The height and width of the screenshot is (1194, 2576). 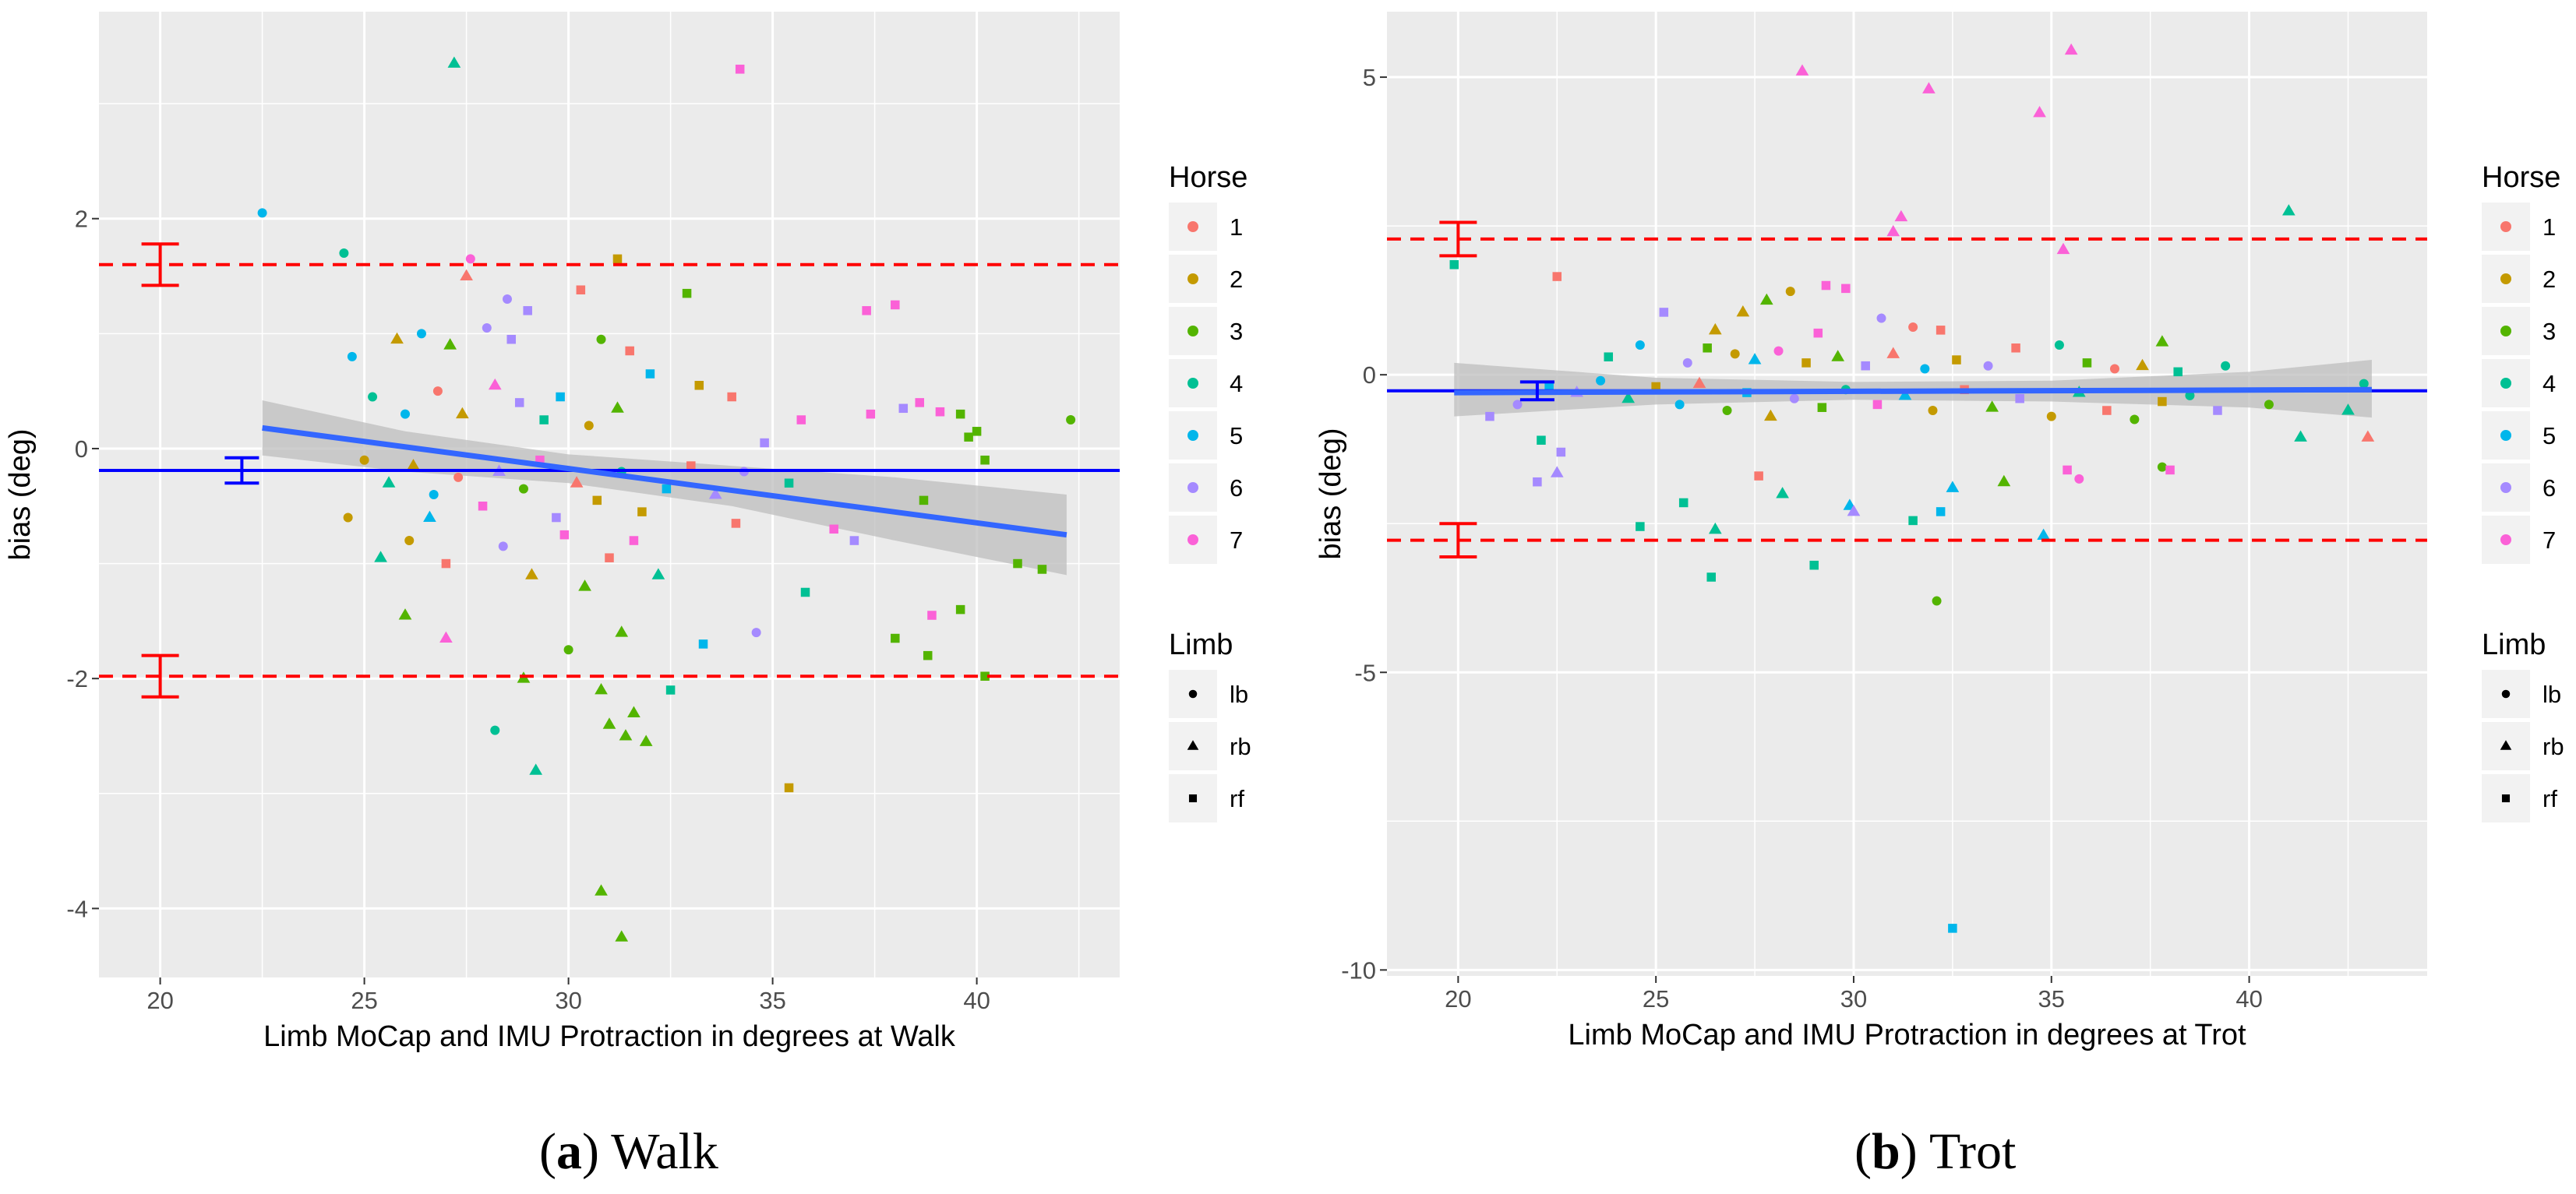 What do you see at coordinates (568, 1000) in the screenshot?
I see `x-tick-label-a-2: 30` at bounding box center [568, 1000].